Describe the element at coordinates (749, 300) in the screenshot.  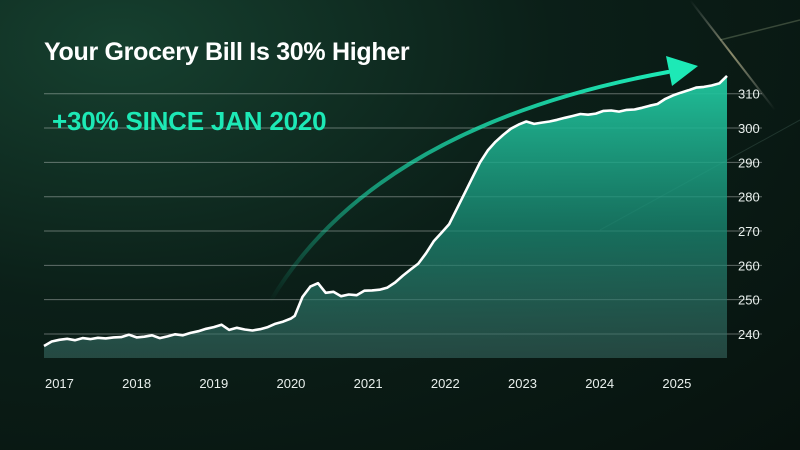
I see `y-tick-label: 250` at that location.